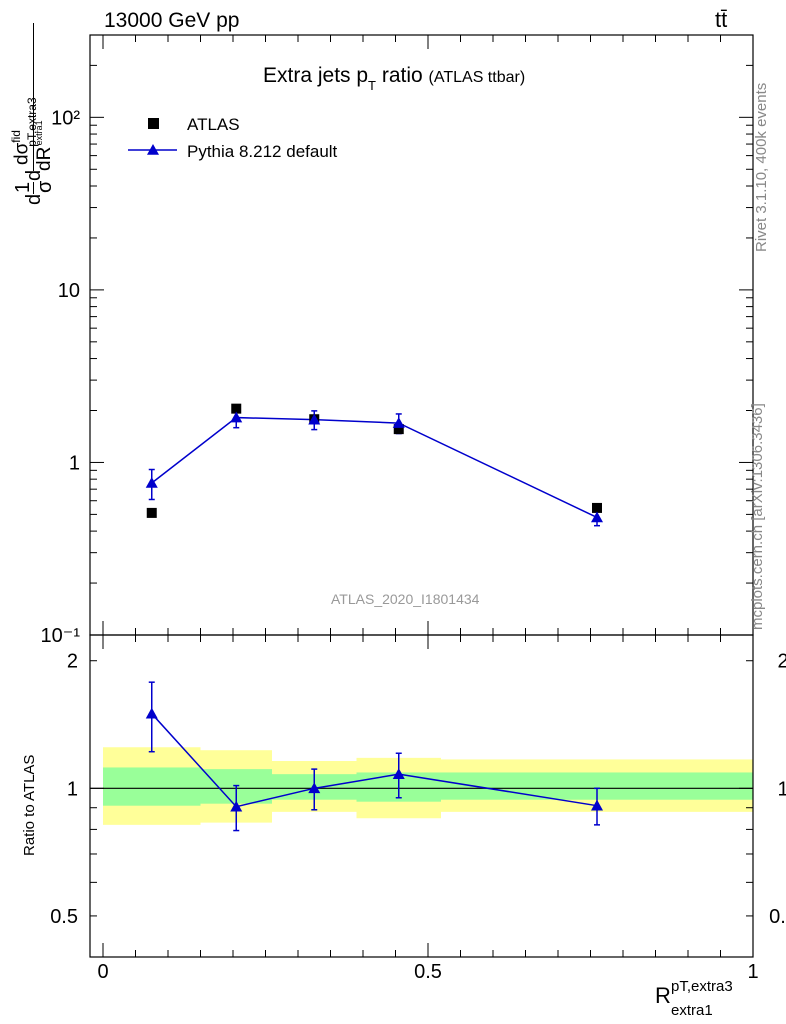 Image resolution: width=786 pixels, height=1024 pixels. I want to click on pythia-line, so click(374, 467).